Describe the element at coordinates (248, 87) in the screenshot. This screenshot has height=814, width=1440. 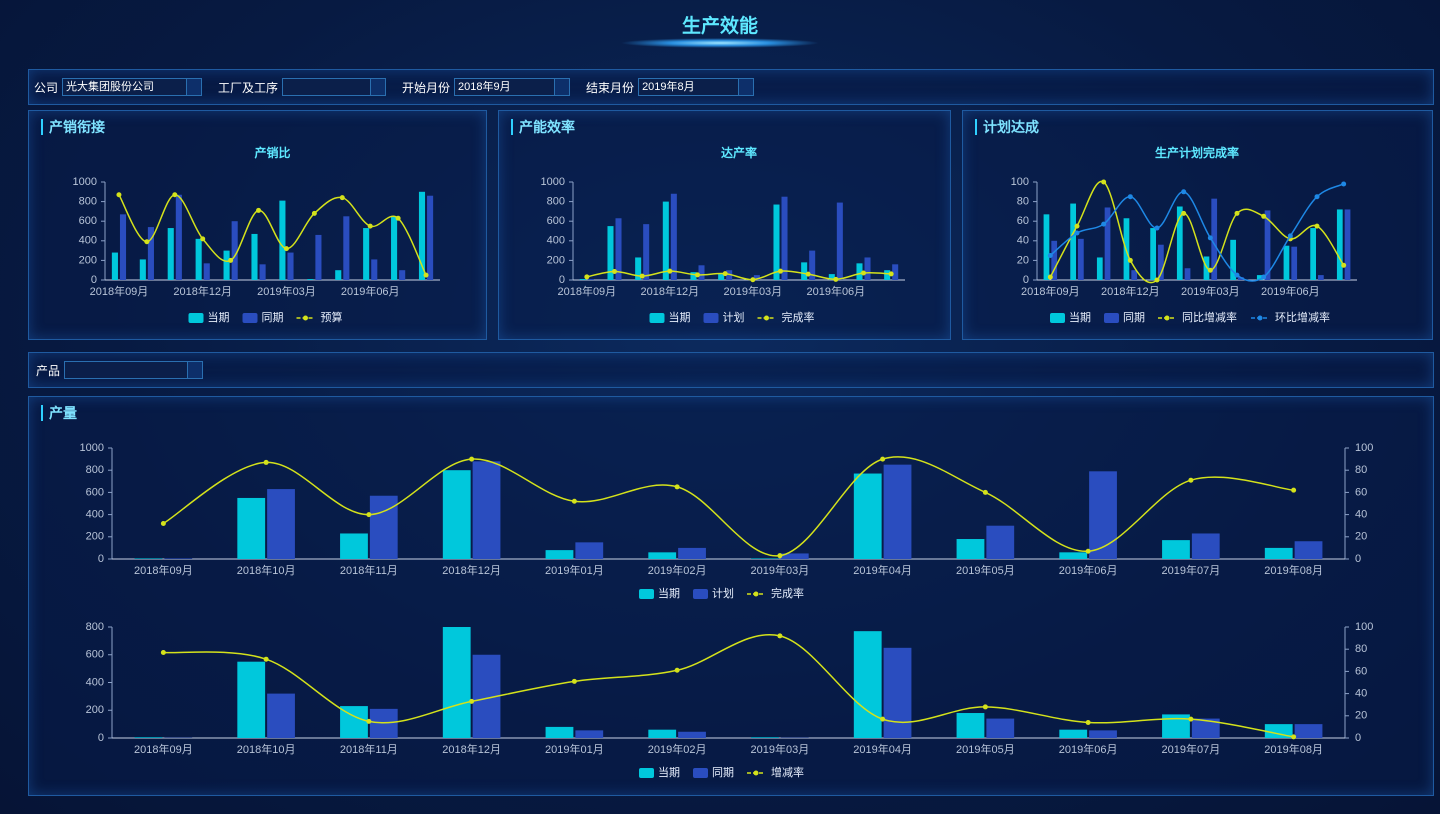
I see `filter-label: 工厂及工序` at that location.